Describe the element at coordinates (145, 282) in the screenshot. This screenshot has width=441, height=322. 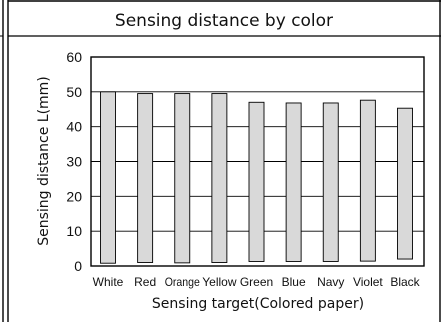
I see `x-tick-label-red: Red` at that location.